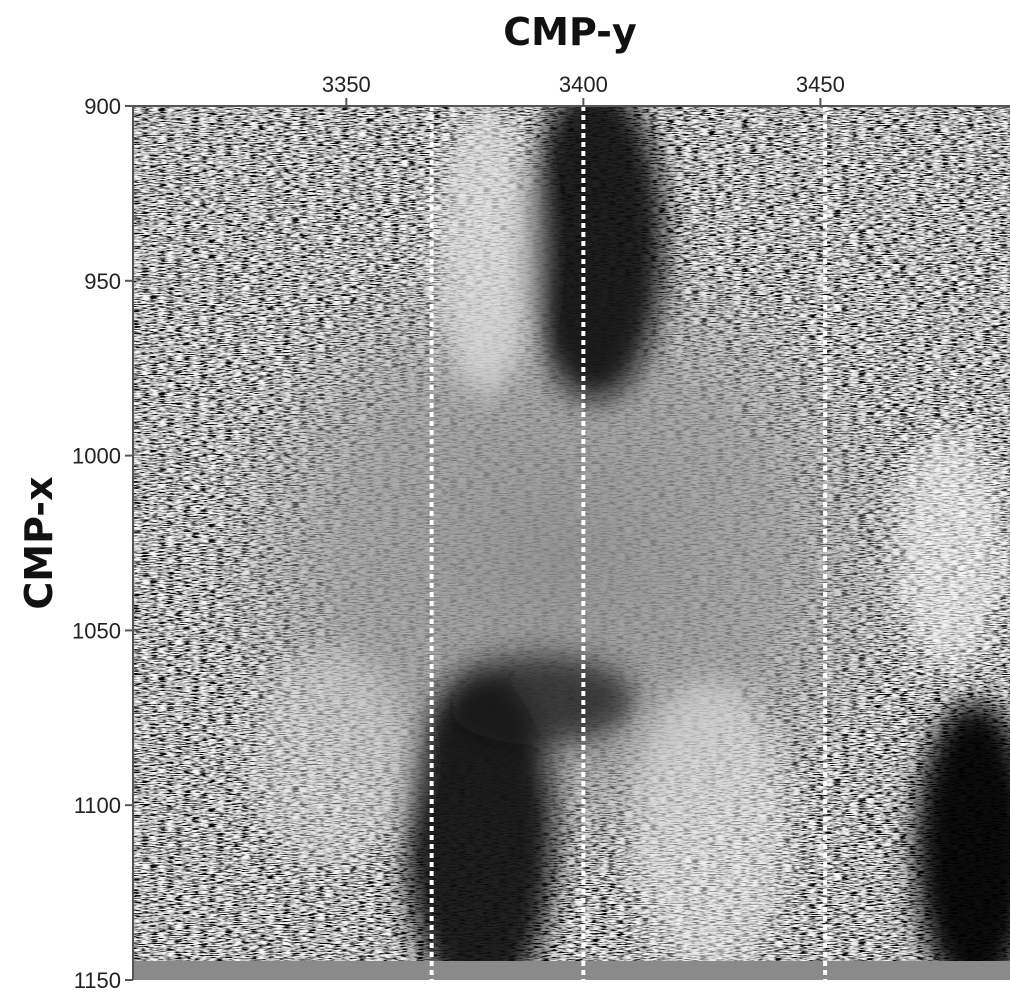  What do you see at coordinates (346, 84) in the screenshot?
I see `x-tick-label: 3350` at bounding box center [346, 84].